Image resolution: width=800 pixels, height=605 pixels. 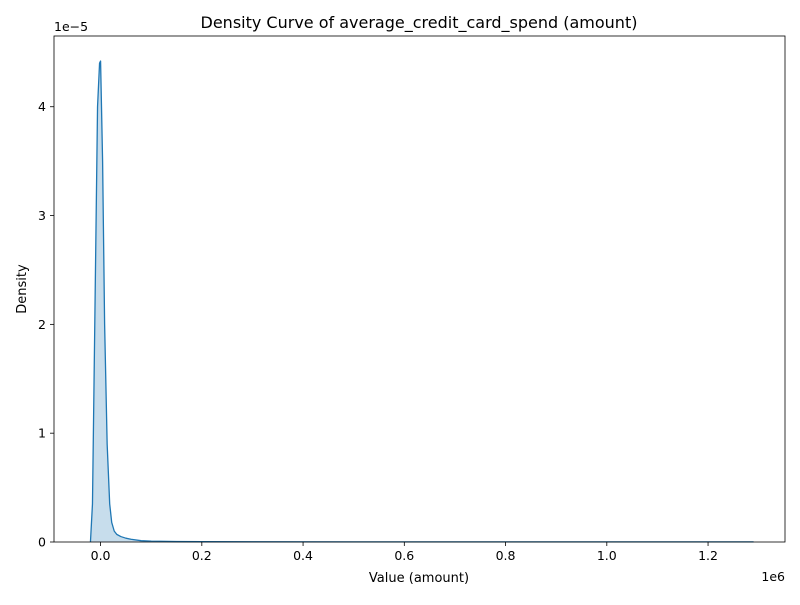 What do you see at coordinates (22, 289) in the screenshot?
I see `y-axis-label: Density` at bounding box center [22, 289].